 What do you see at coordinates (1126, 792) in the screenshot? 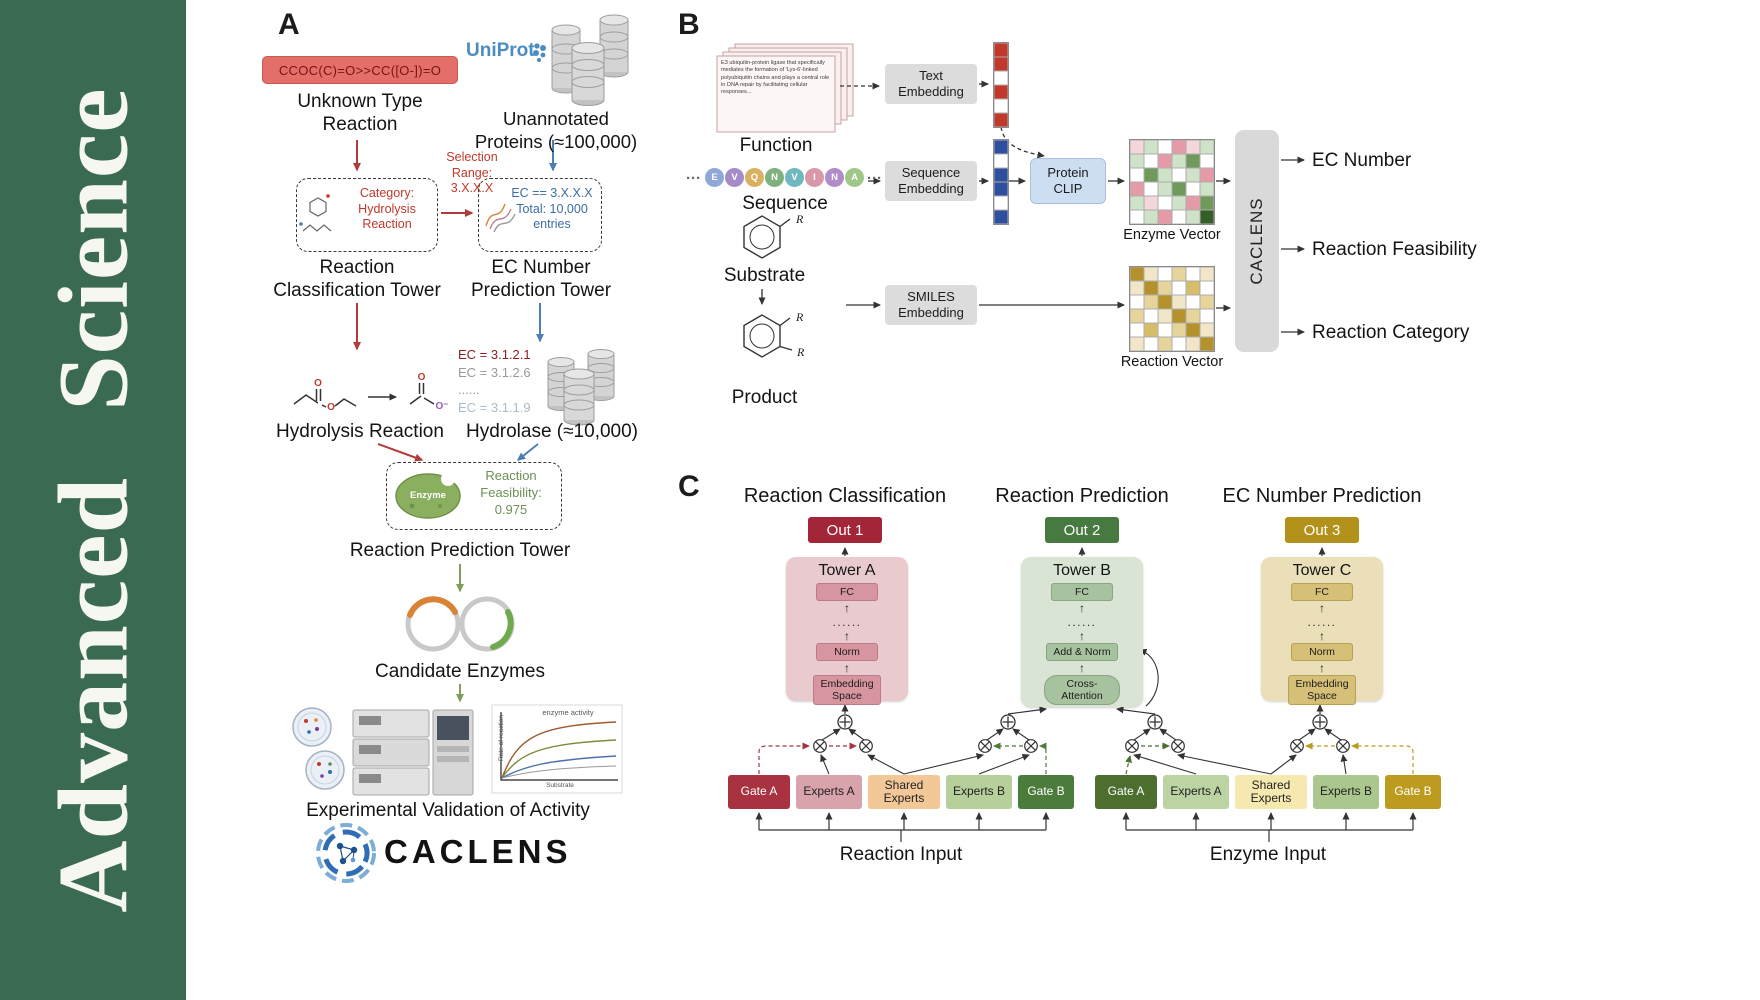
I see `expert-box: Gate A` at bounding box center [1126, 792].